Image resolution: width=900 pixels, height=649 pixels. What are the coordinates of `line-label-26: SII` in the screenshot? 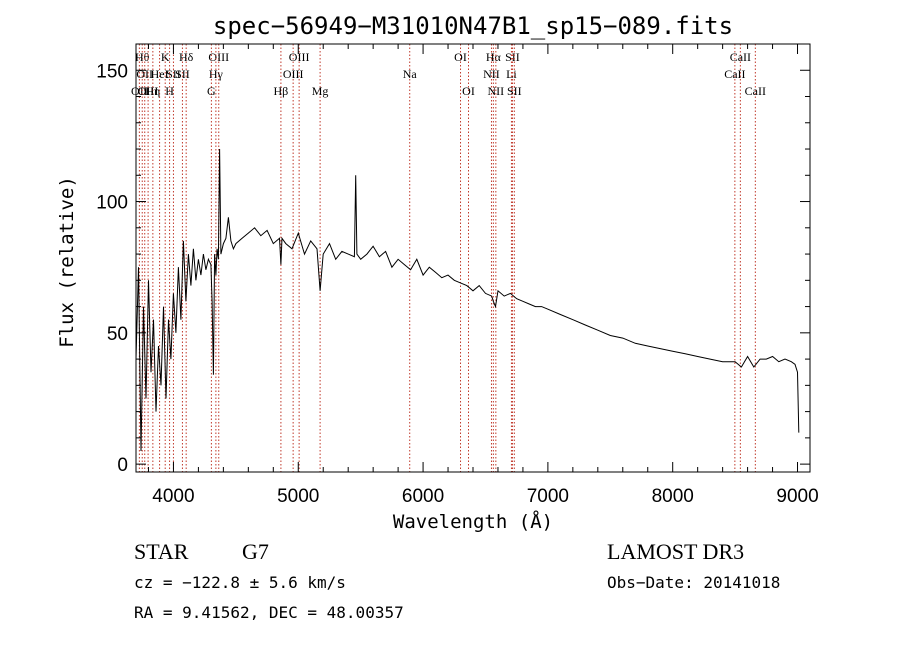 It's located at (514, 91).